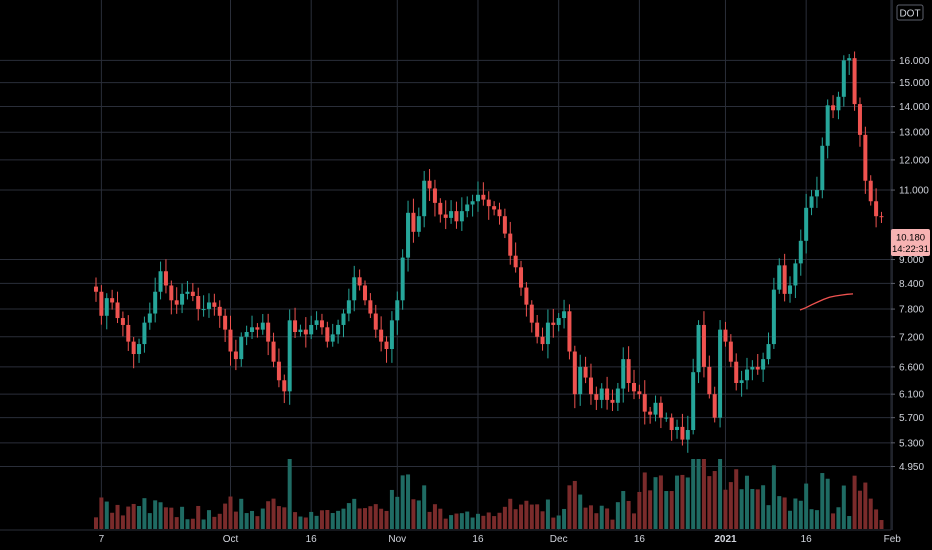 Image resolution: width=932 pixels, height=550 pixels. Describe the element at coordinates (478, 539) in the screenshot. I see `x-tick-label: 16` at that location.